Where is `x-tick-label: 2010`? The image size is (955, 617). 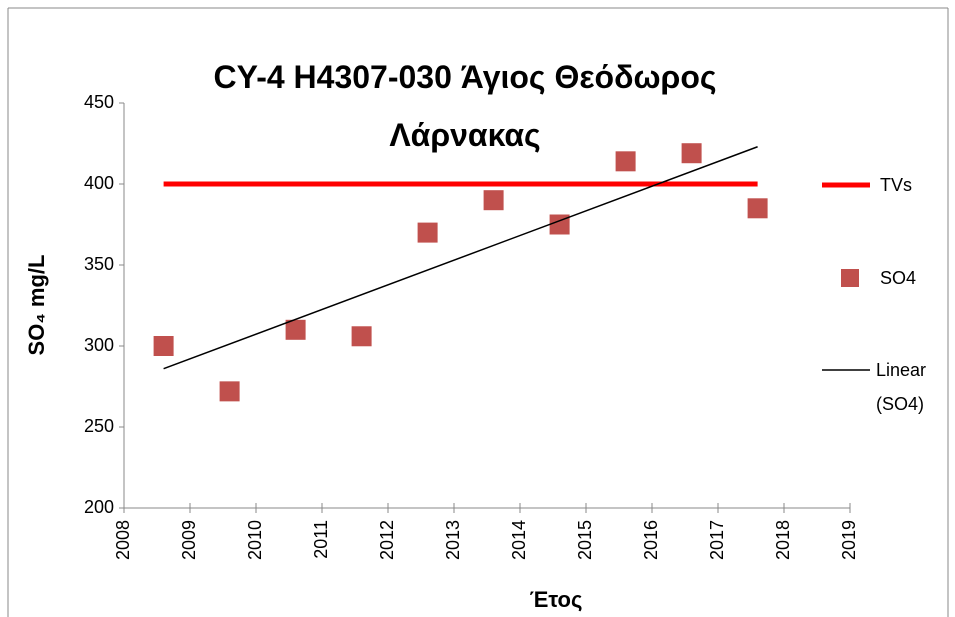 x-tick-label: 2010 is located at coordinates (255, 540).